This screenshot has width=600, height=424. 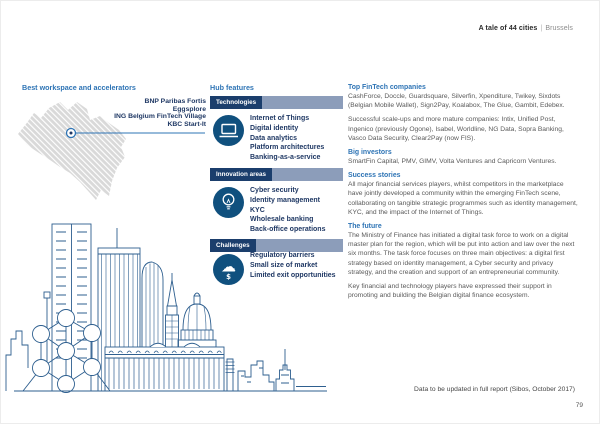 I want to click on list-item: Digital identity, so click(x=274, y=128).